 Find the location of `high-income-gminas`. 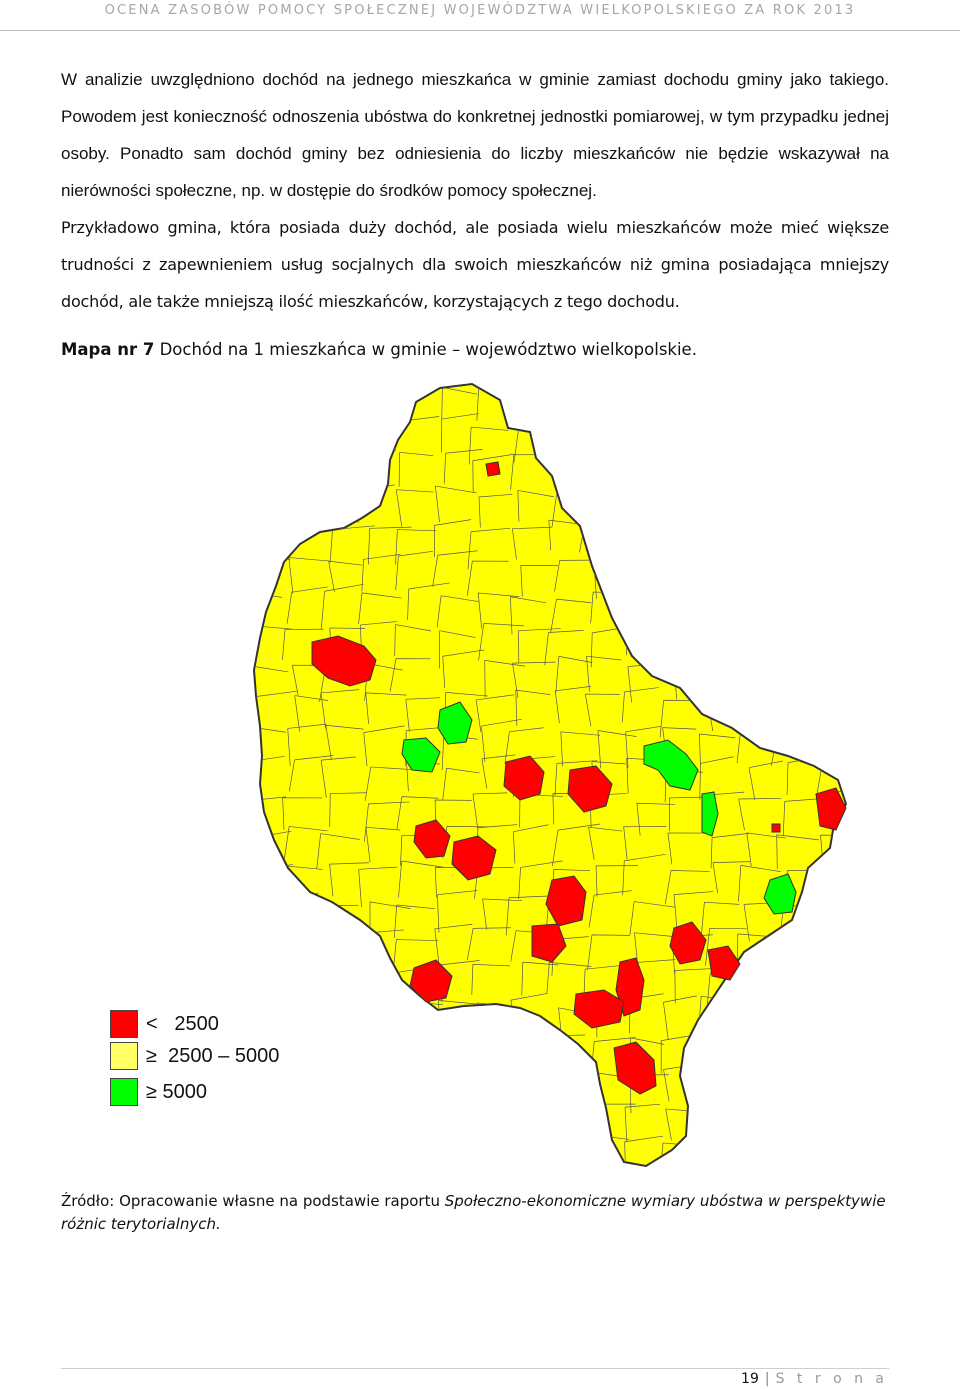

high-income-gminas is located at coordinates (599, 808).